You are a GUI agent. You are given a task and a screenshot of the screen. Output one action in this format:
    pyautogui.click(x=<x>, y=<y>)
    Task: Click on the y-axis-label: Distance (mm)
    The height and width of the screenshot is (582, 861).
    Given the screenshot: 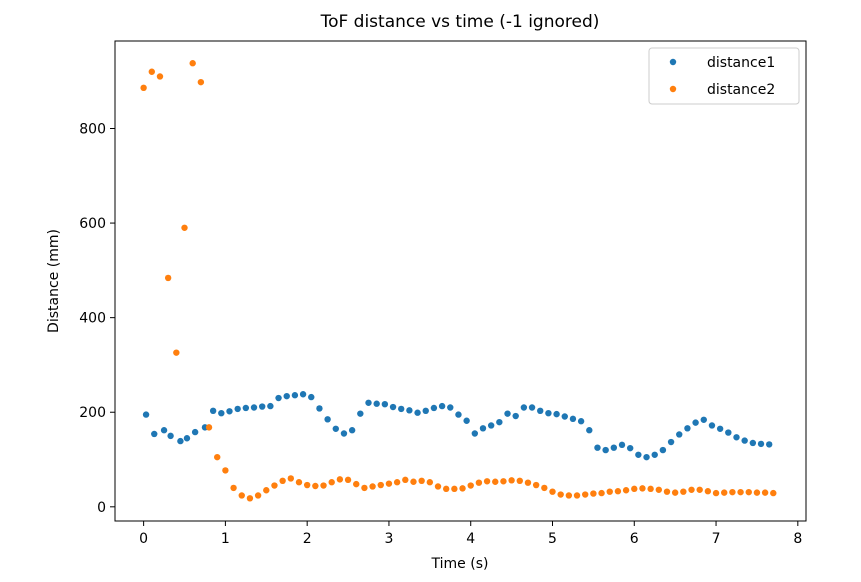 What is the action you would take?
    pyautogui.click(x=54, y=281)
    